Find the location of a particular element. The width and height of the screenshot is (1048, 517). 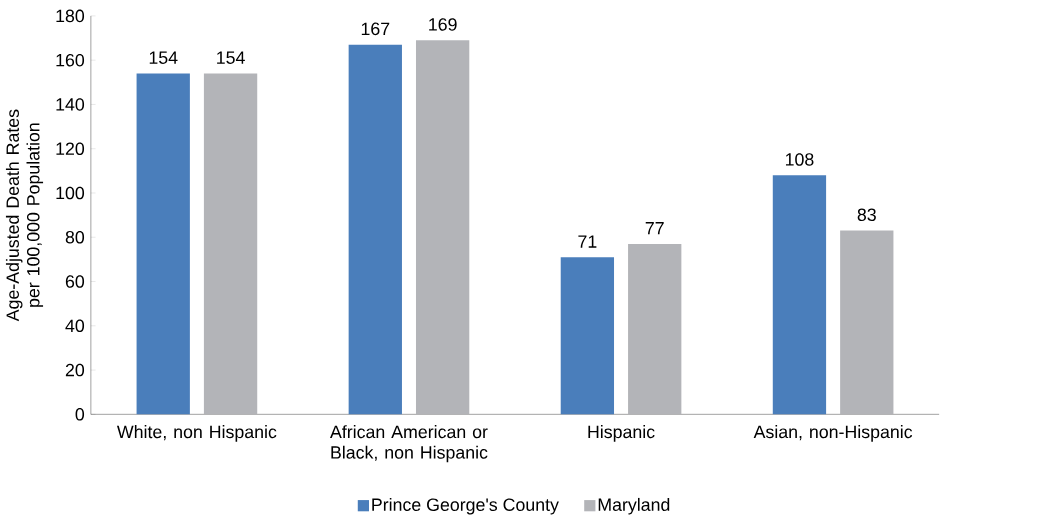

data-label: 71 is located at coordinates (587, 241).